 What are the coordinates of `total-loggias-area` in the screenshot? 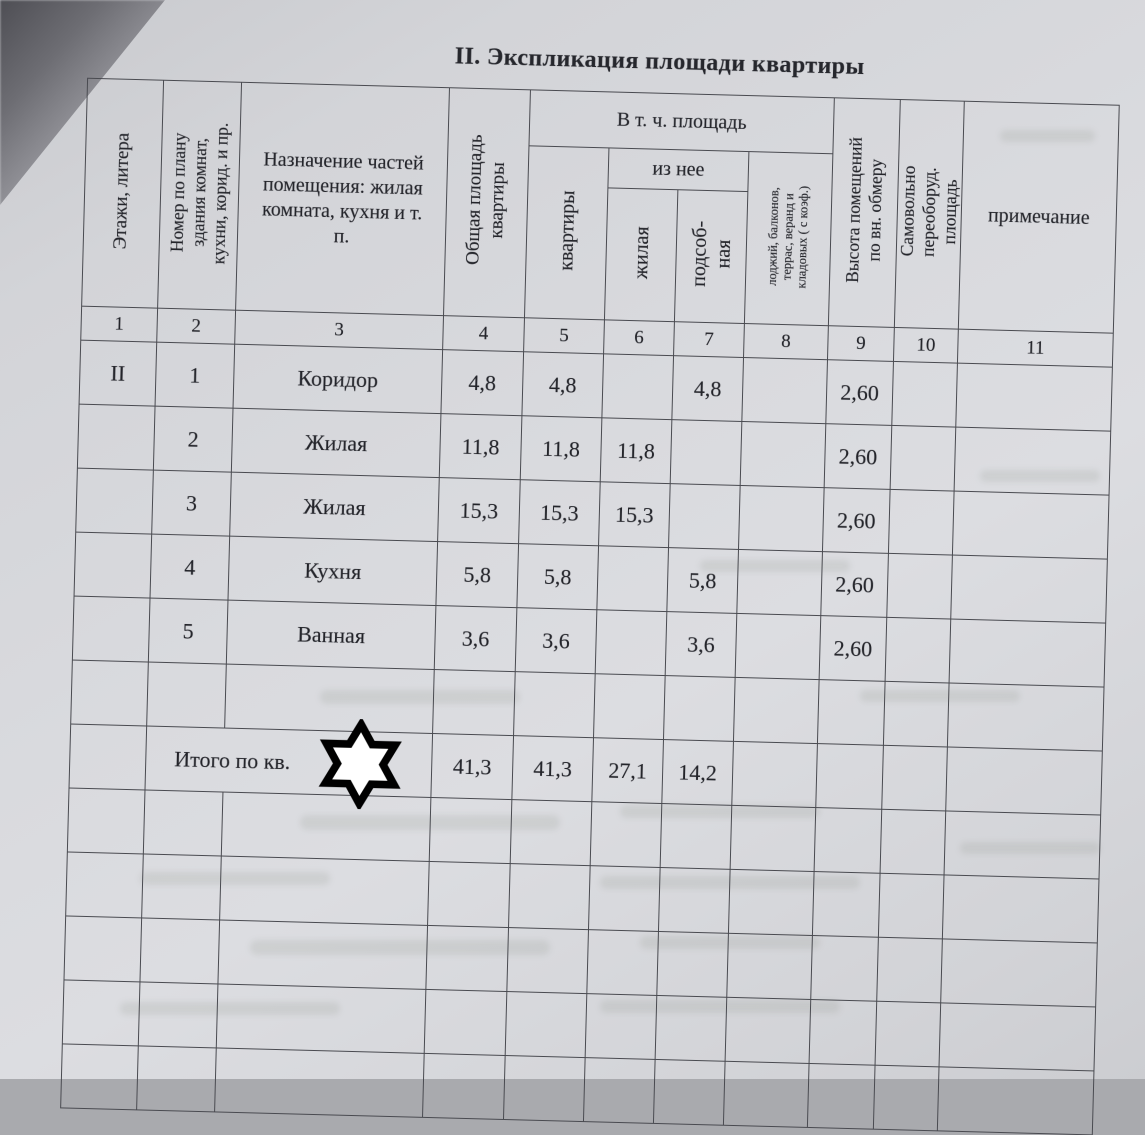 It's located at (774, 774).